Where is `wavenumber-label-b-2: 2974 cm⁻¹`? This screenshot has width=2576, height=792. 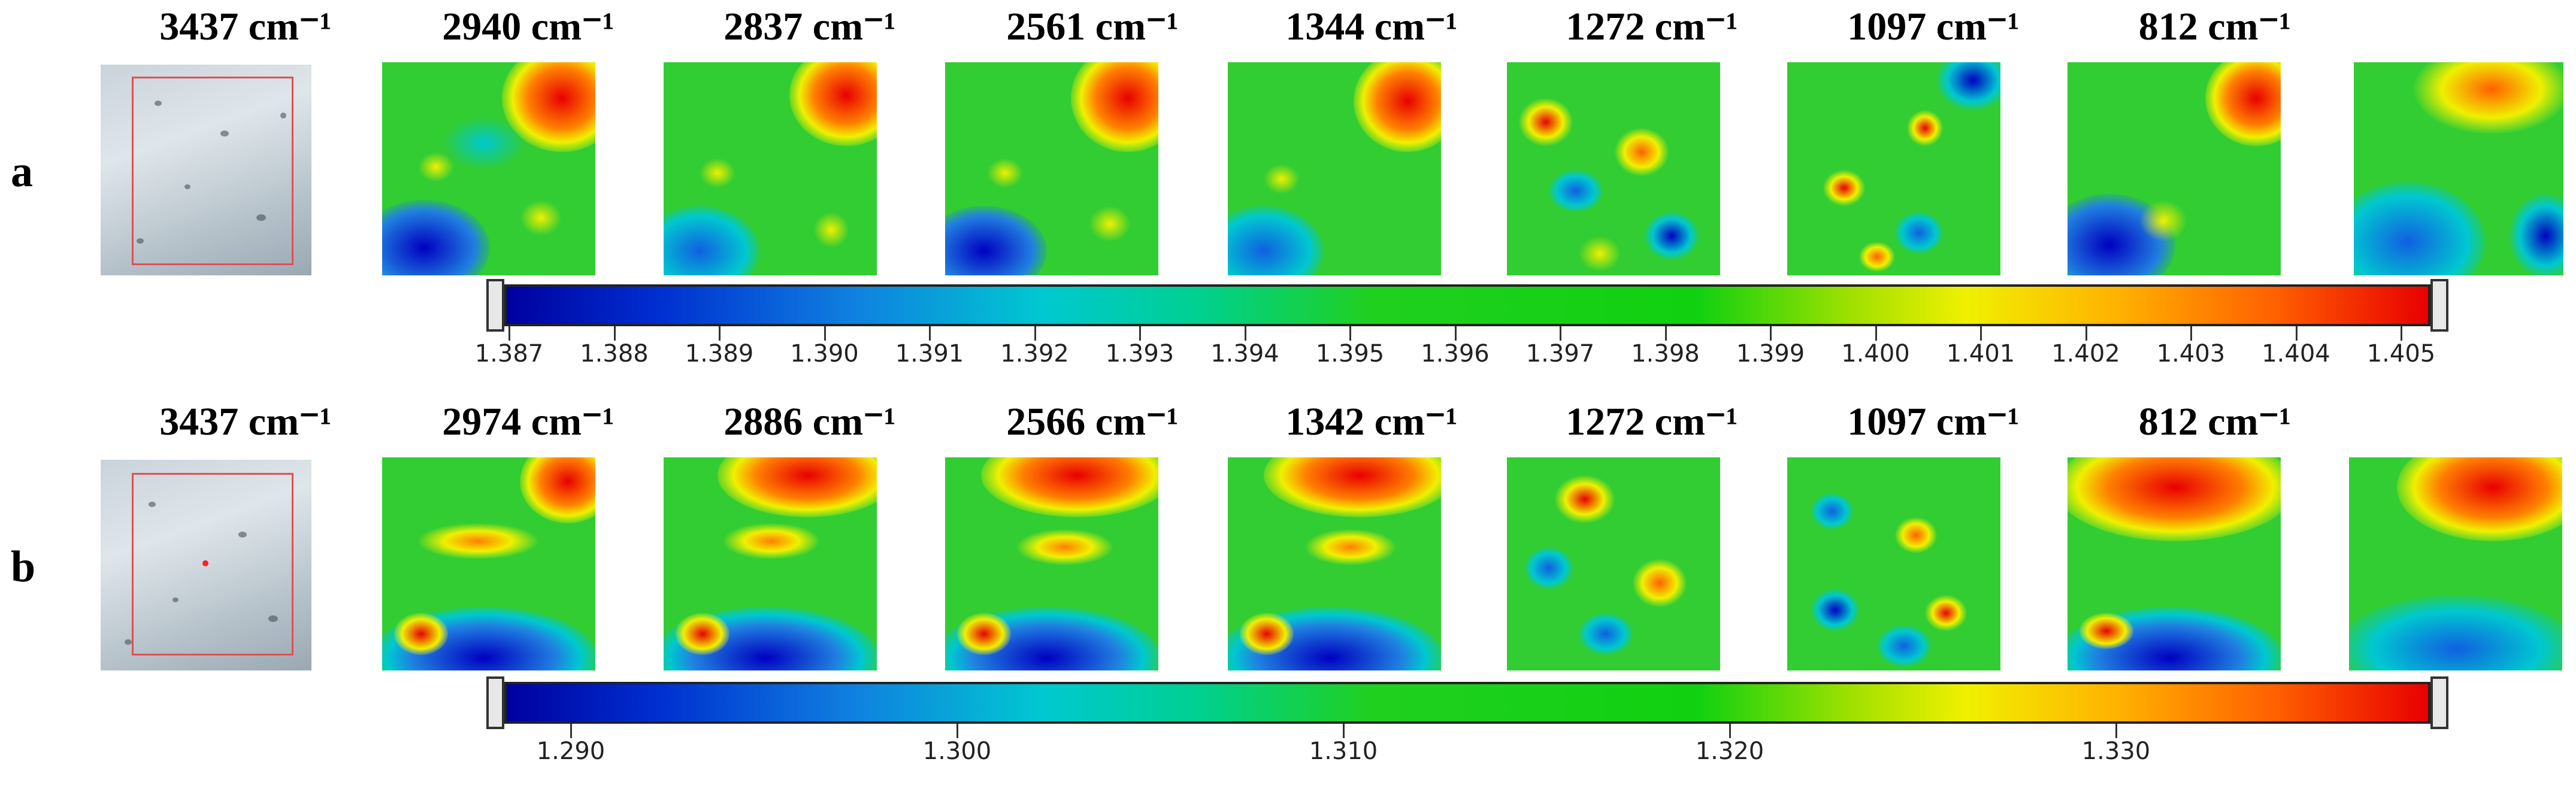 wavenumber-label-b-2: 2974 cm⁻¹ is located at coordinates (528, 422).